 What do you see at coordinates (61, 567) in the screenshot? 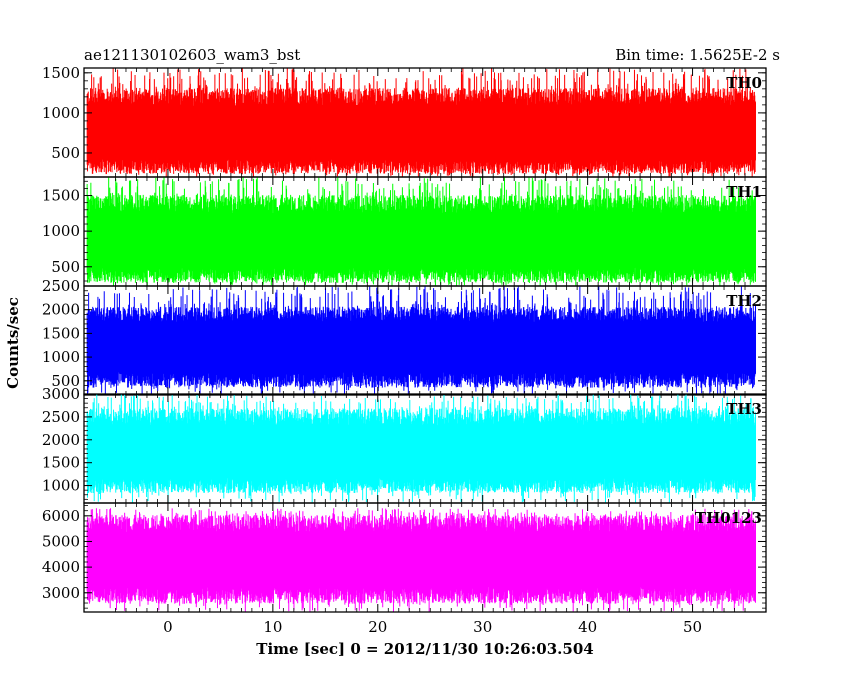
I see `y-tick-label: 4000` at bounding box center [61, 567].